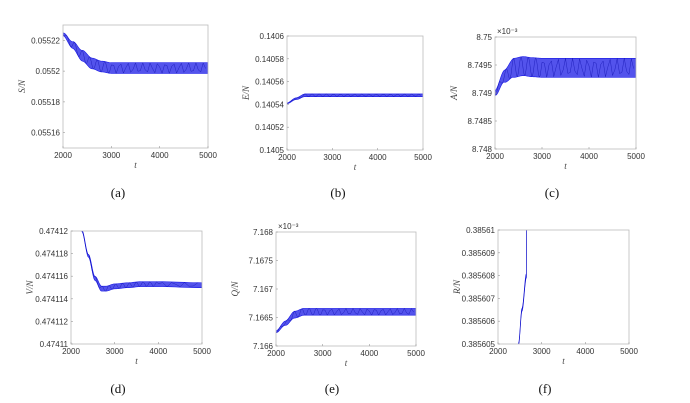  Describe the element at coordinates (337, 192) in the screenshot. I see `subplot-label: (b)` at that location.